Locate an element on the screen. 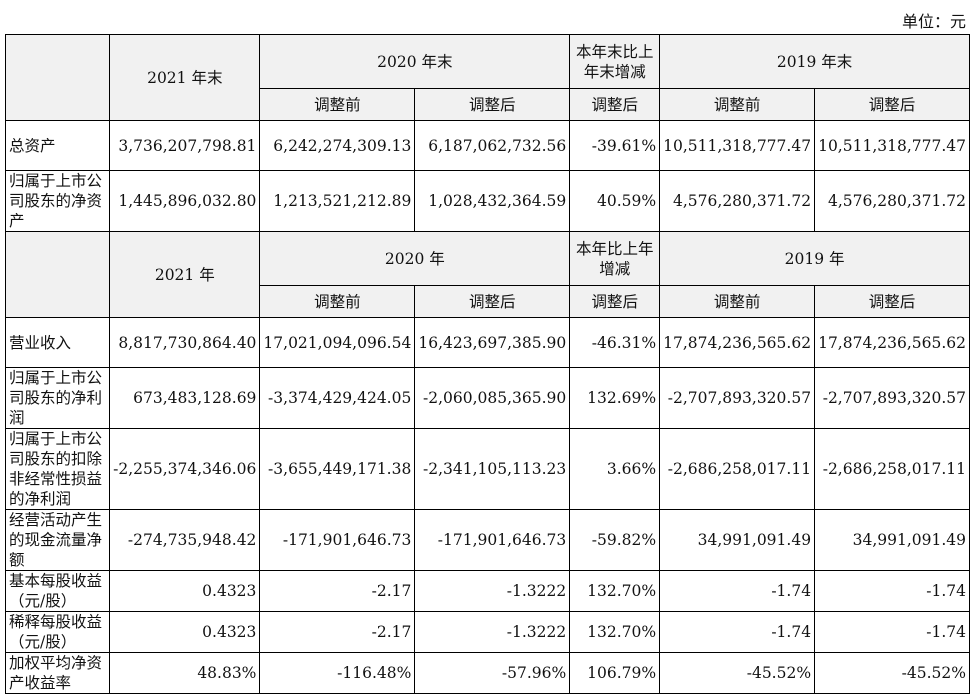  value-cell: 8,817,730,864.40 is located at coordinates (185, 342).